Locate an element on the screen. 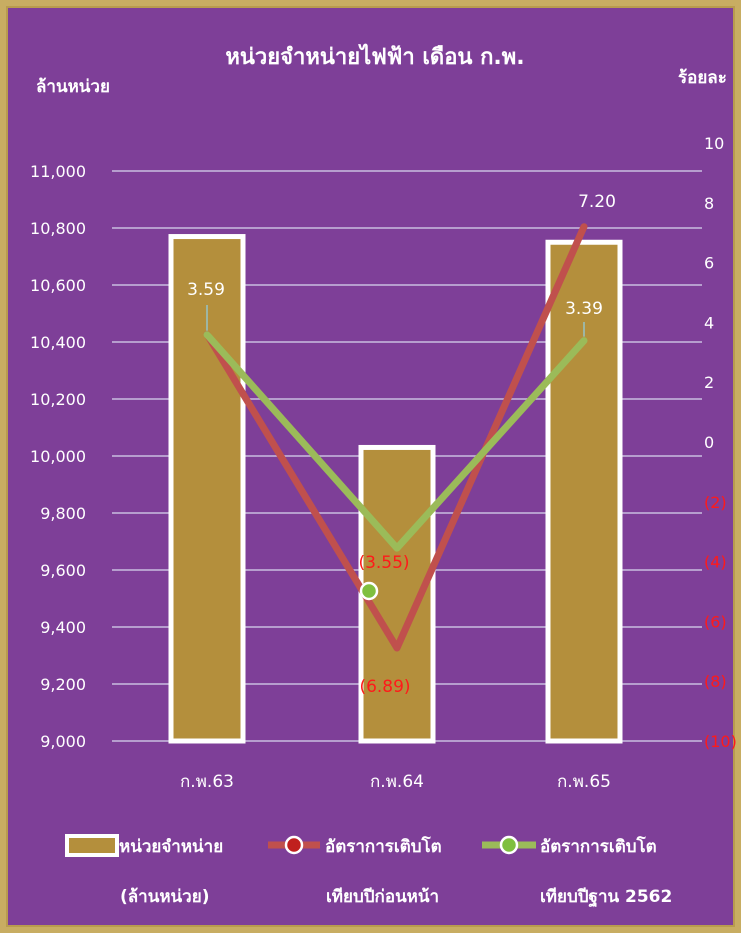 The width and height of the screenshot is (741, 933). y-axis-title: ล้านหน่วย is located at coordinates (73, 87).